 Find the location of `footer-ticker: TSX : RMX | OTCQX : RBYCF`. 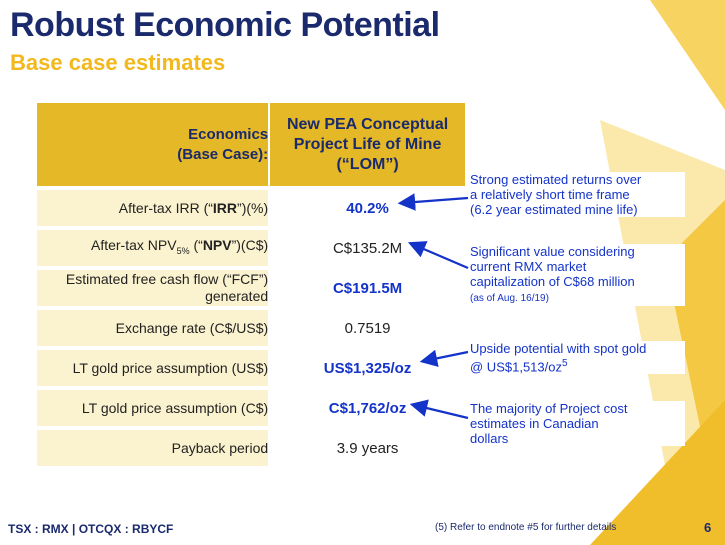

footer-ticker: TSX : RMX | OTCQX : RBYCF is located at coordinates (91, 529).